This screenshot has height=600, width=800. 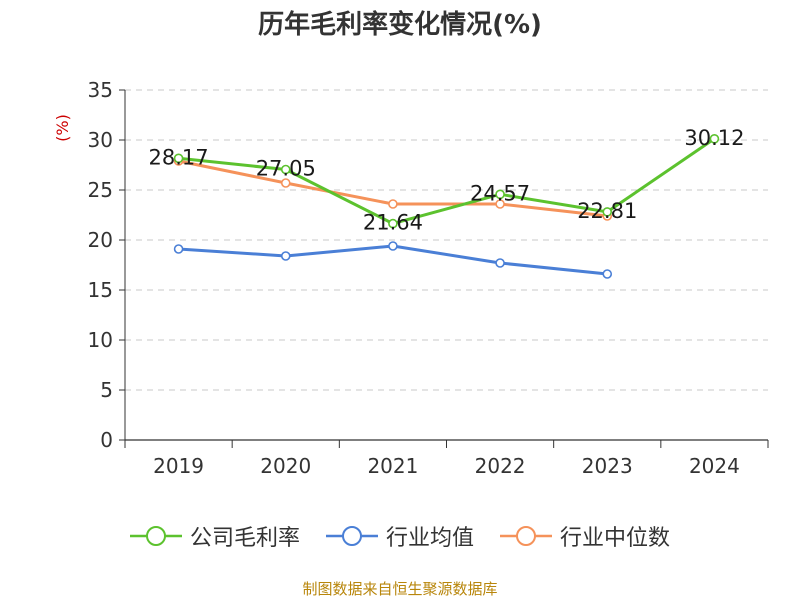 I want to click on y-tick-label: 10, so click(x=100, y=340).